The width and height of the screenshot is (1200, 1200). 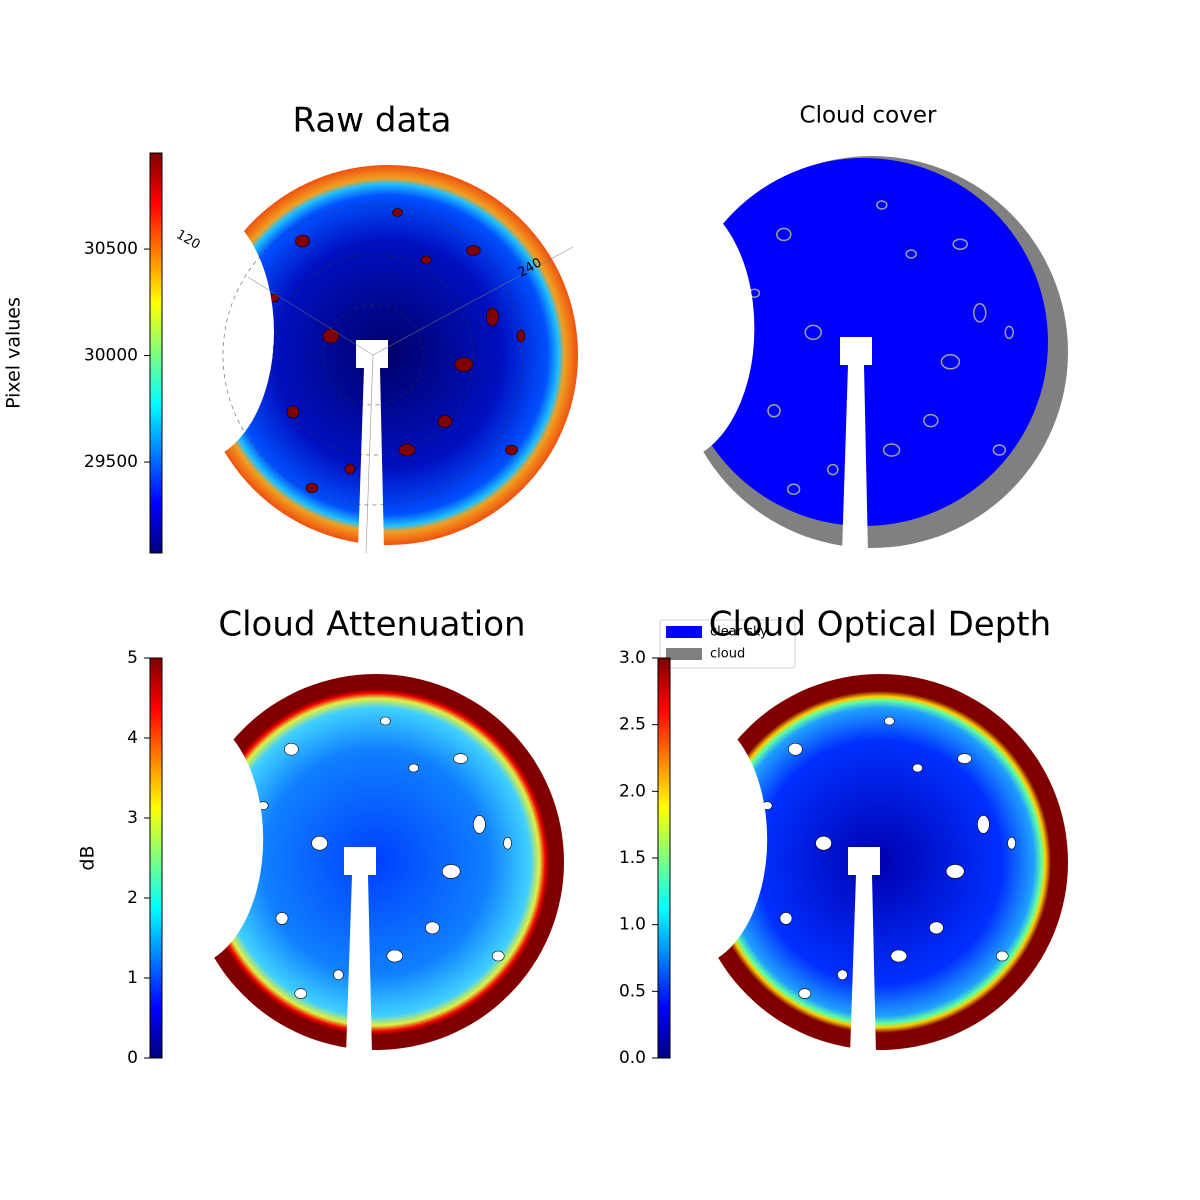 What do you see at coordinates (132, 738) in the screenshot?
I see `y-tick-label: 4` at bounding box center [132, 738].